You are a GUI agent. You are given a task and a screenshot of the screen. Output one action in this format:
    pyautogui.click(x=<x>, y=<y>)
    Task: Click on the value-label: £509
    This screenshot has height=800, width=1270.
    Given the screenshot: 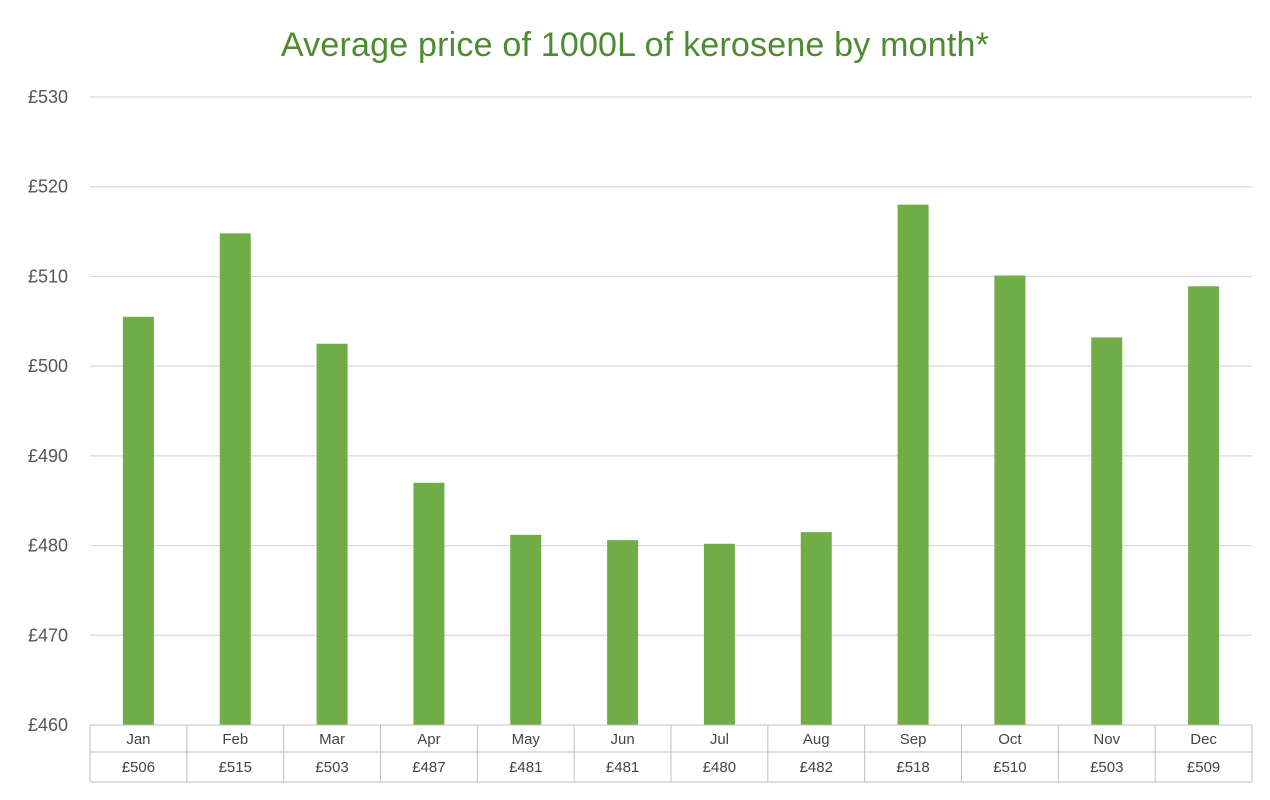 What is the action you would take?
    pyautogui.click(x=1203, y=767)
    